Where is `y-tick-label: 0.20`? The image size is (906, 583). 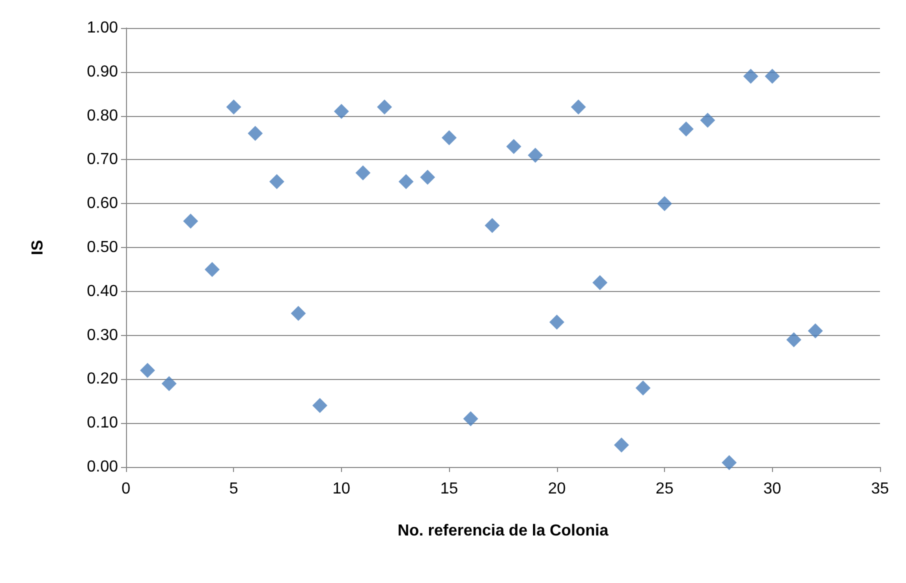 y-tick-label: 0.20 is located at coordinates (102, 379).